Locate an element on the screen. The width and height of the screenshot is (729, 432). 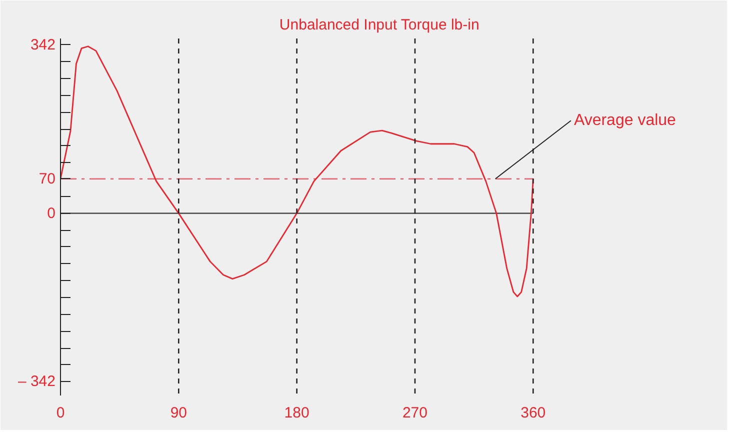
chart-title: Unbalanced Input Torque lb-in is located at coordinates (379, 25).